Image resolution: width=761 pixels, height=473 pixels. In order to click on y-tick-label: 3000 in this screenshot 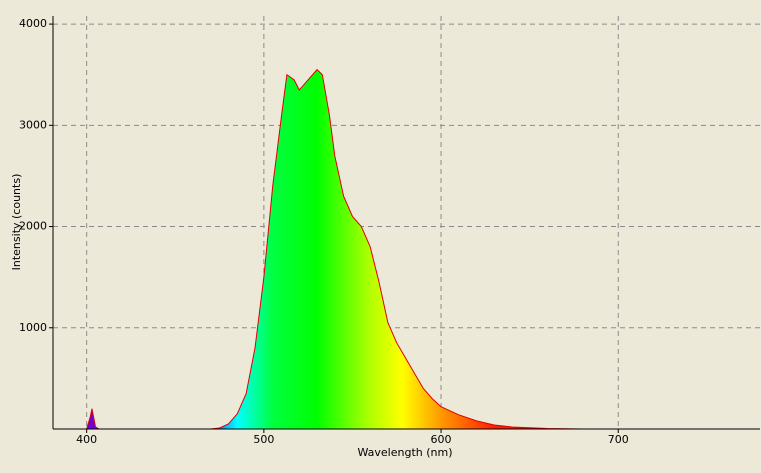, I will do `click(33, 124)`.